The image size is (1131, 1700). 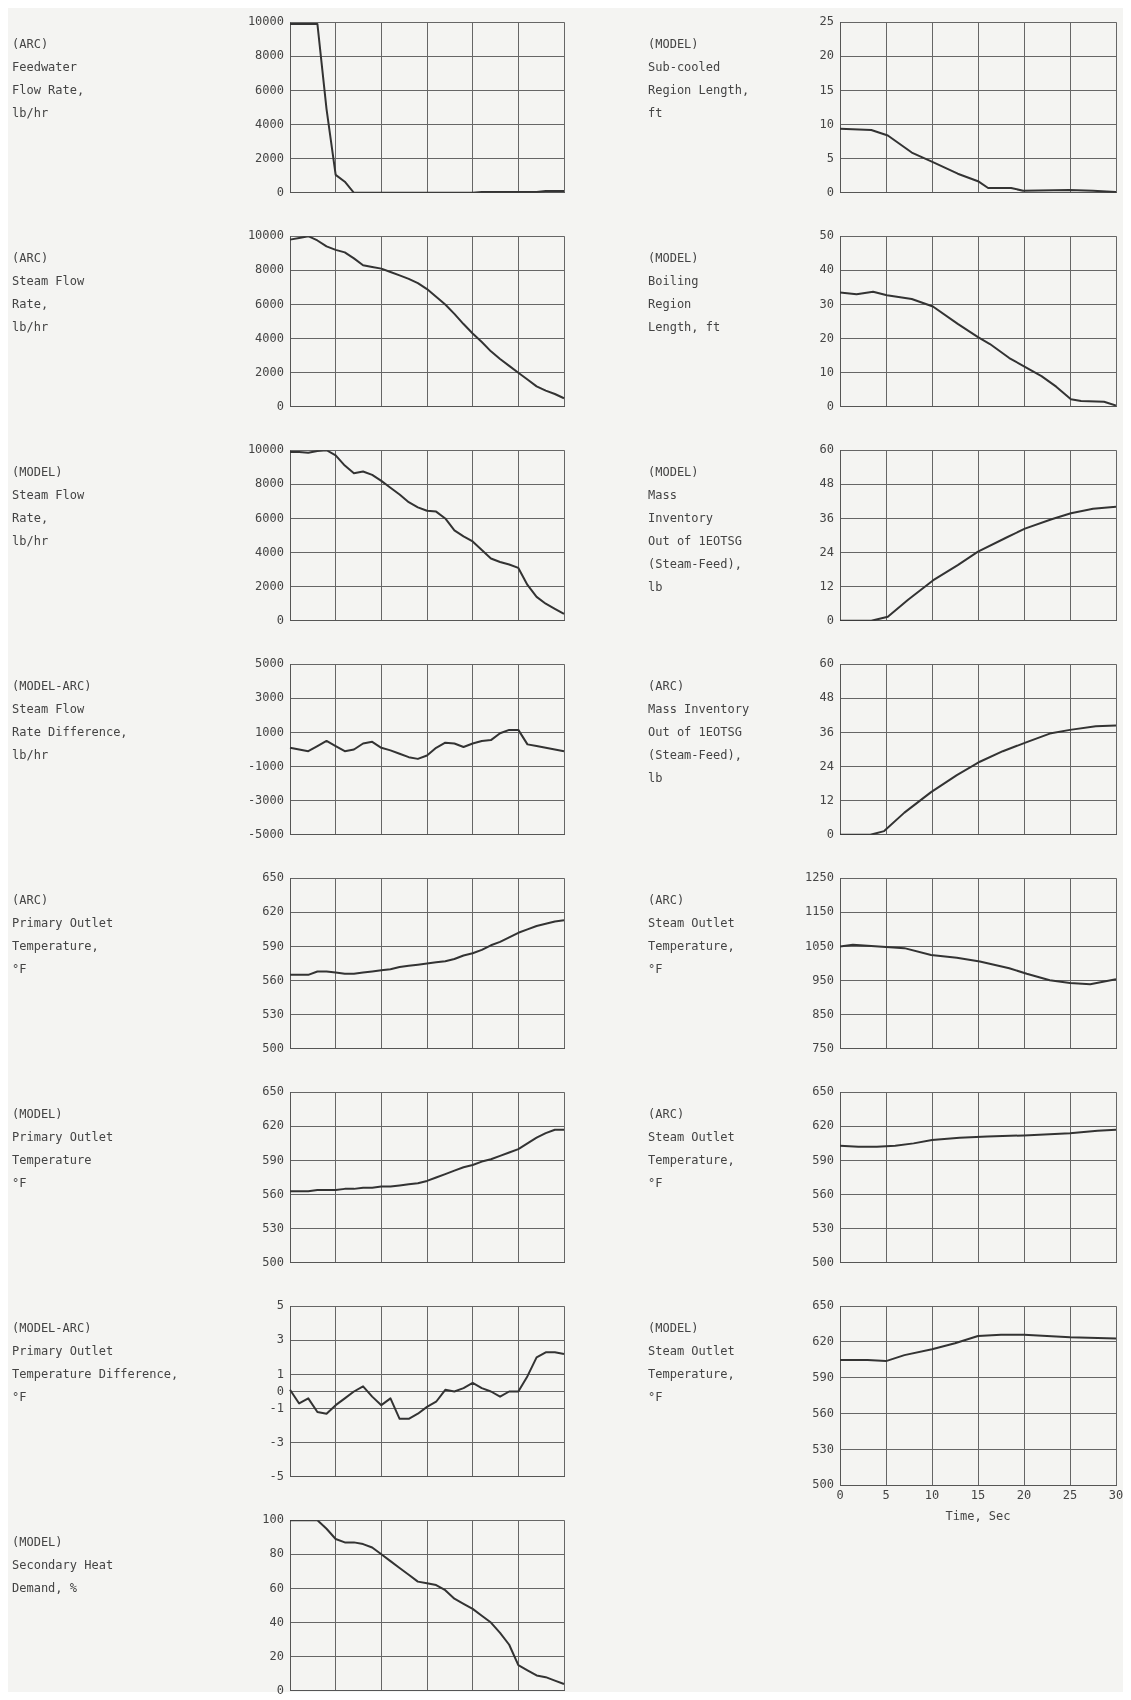 I want to click on y-tick-label: 5, so click(x=830, y=157).